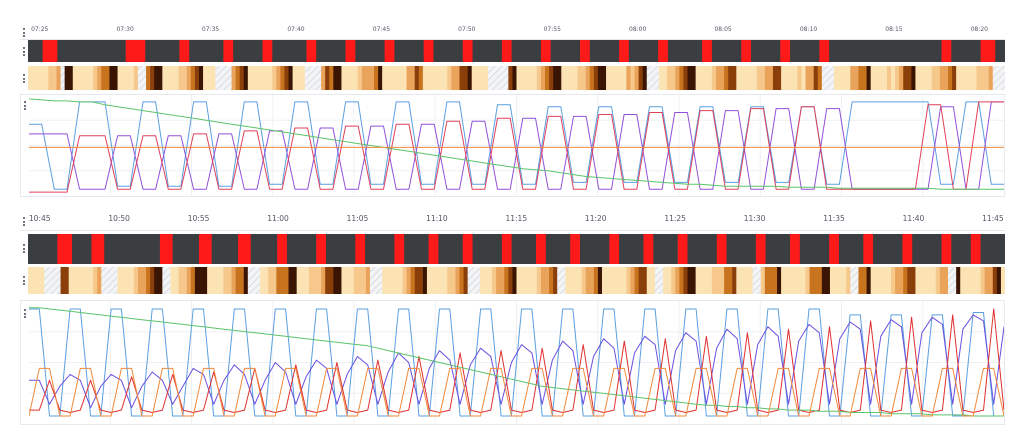 The height and width of the screenshot is (446, 1024). I want to click on x-tick-label: 11:45, so click(993, 218).